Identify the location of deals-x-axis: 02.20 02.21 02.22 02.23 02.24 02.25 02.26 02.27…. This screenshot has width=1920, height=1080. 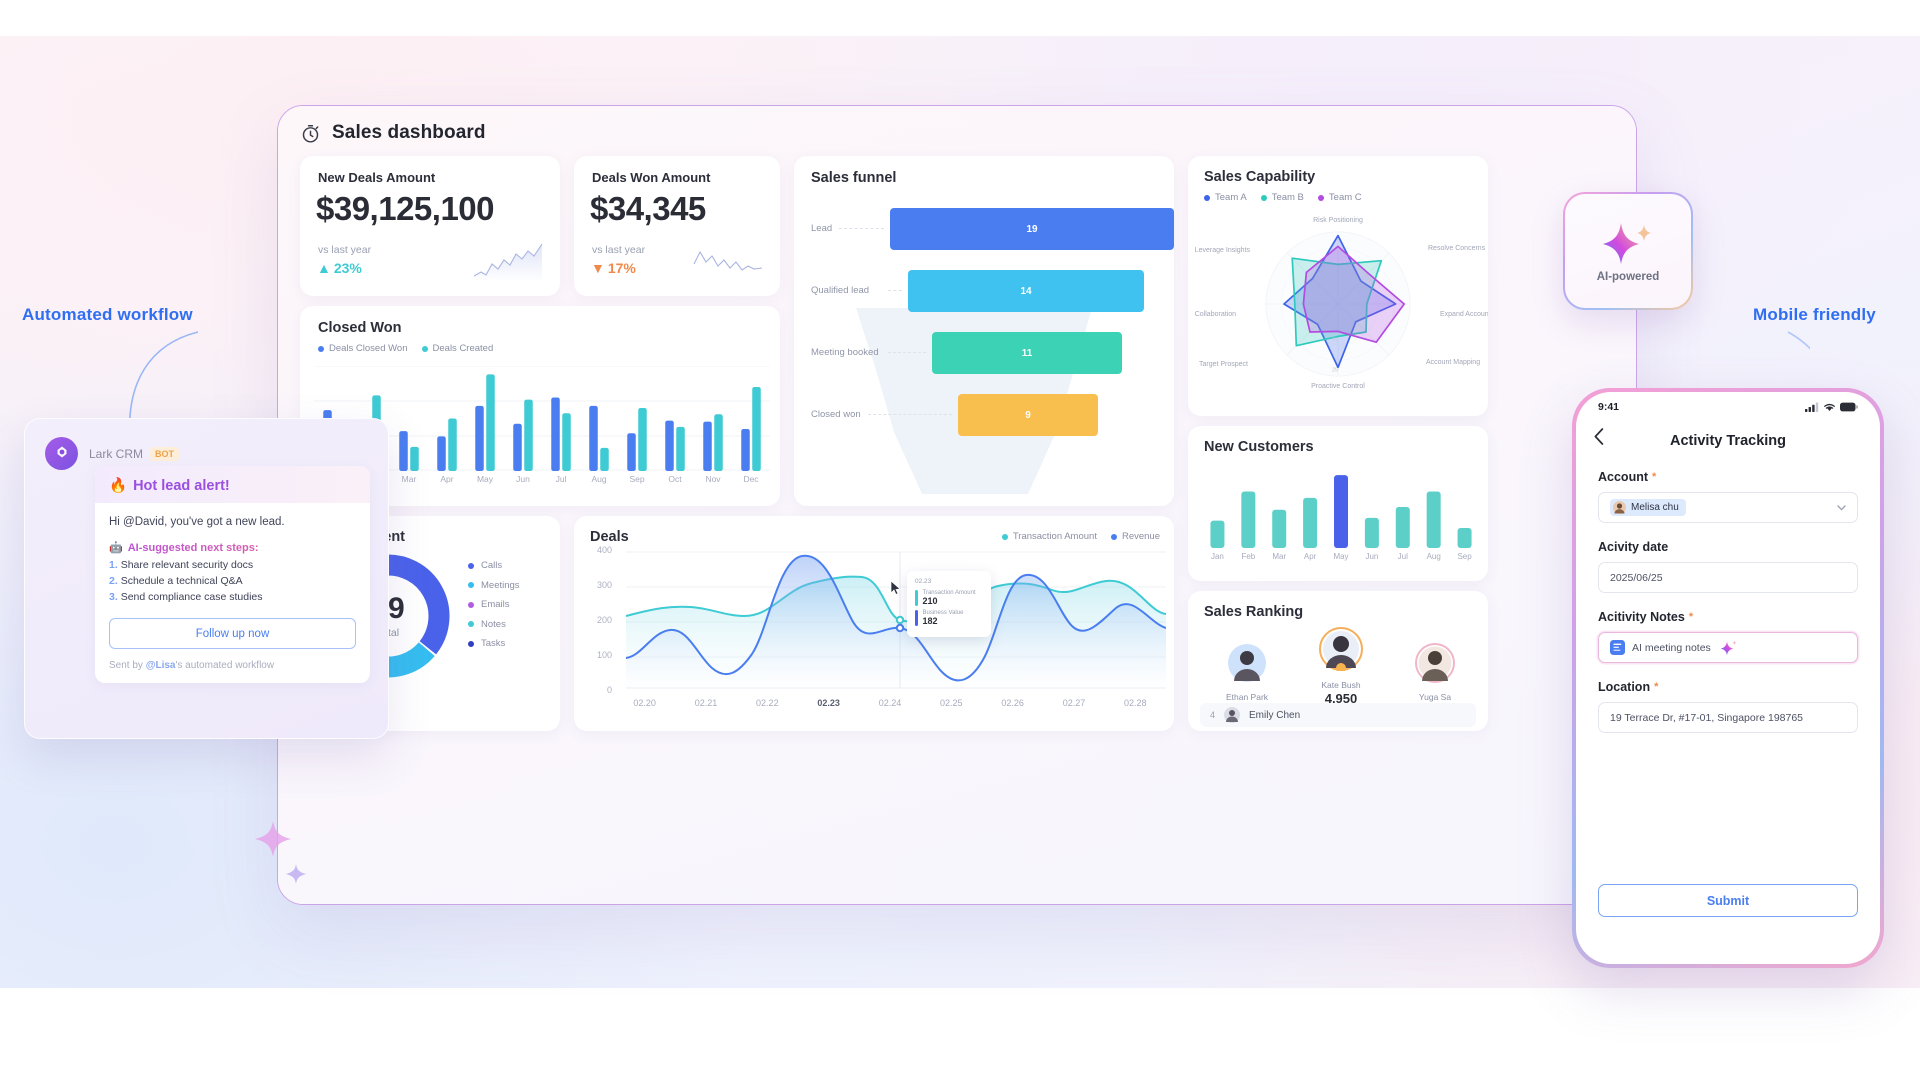
(890, 703).